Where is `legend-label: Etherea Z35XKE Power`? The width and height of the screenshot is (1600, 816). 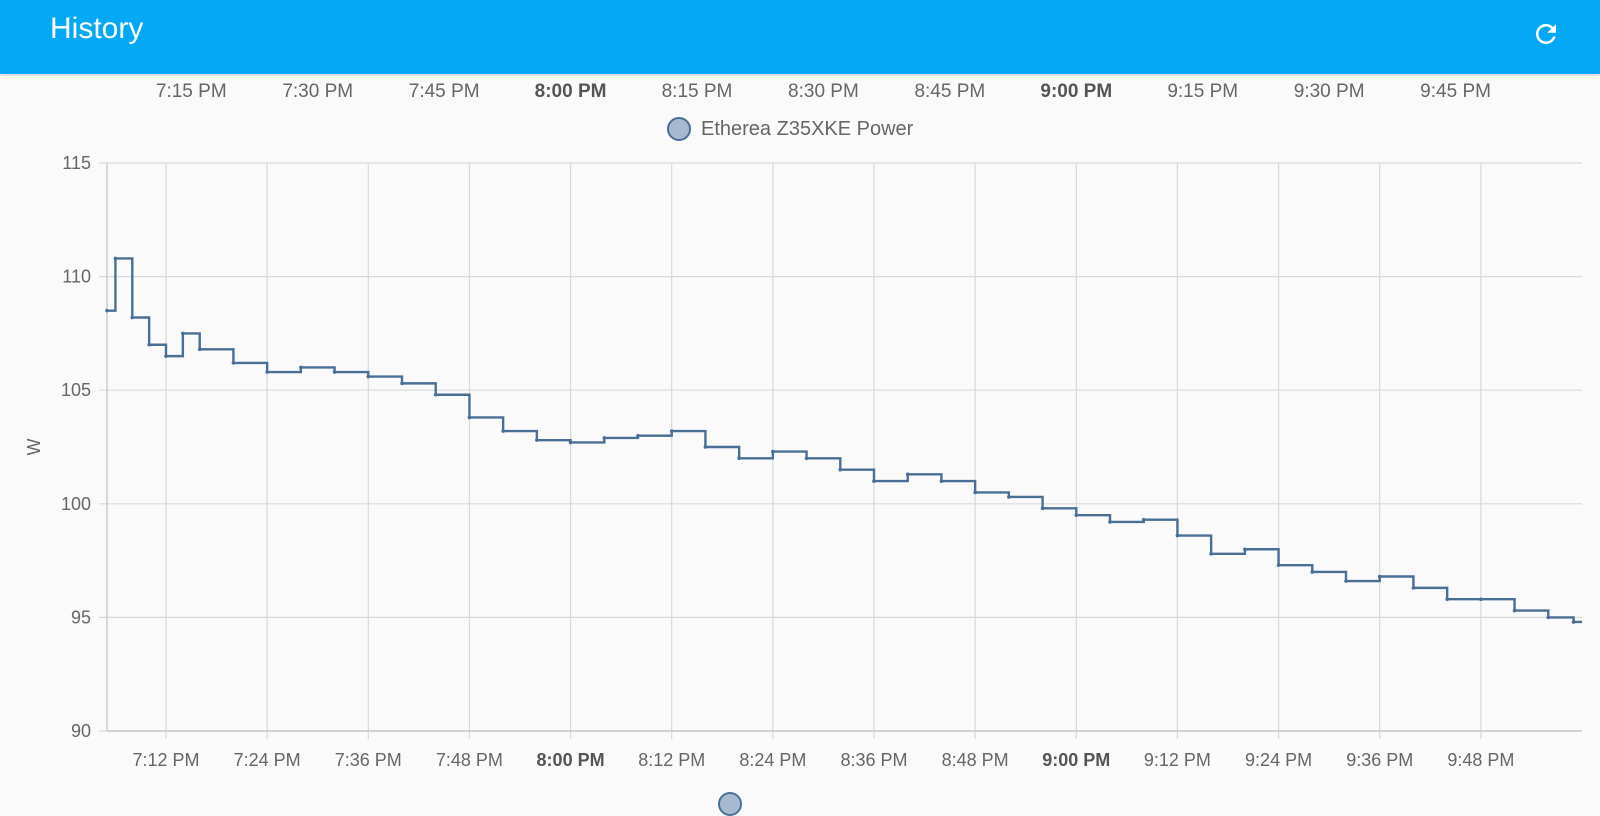
legend-label: Etherea Z35XKE Power is located at coordinates (807, 128).